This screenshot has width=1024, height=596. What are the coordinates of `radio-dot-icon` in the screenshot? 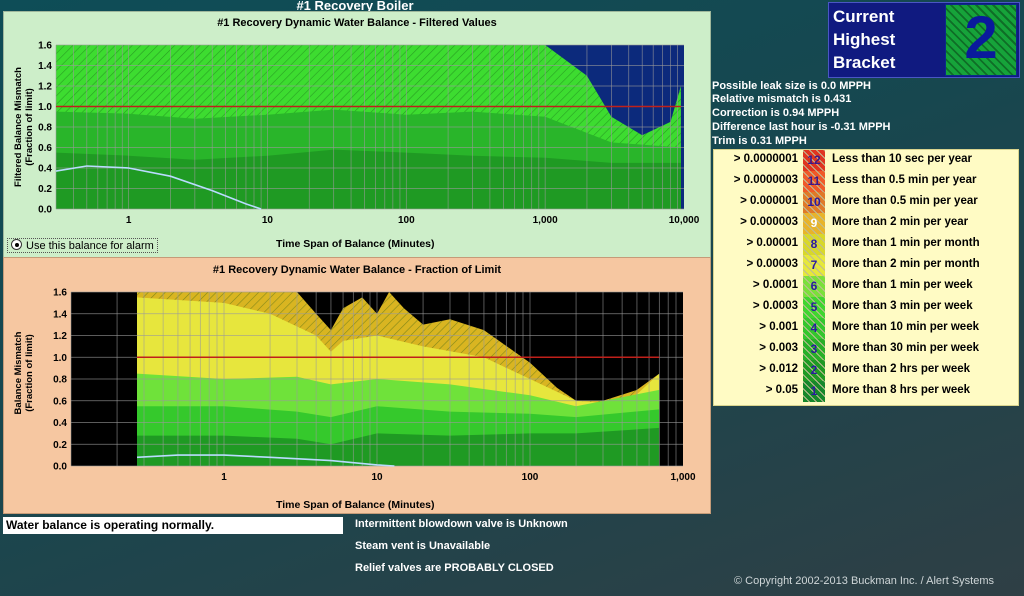 It's located at (16, 244).